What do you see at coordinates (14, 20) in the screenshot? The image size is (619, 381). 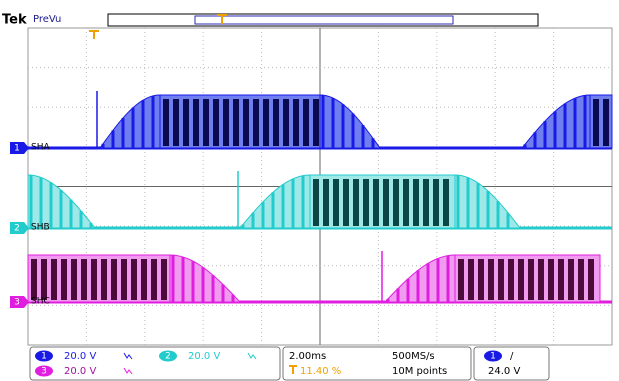 I see `brand: Tek` at bounding box center [14, 20].